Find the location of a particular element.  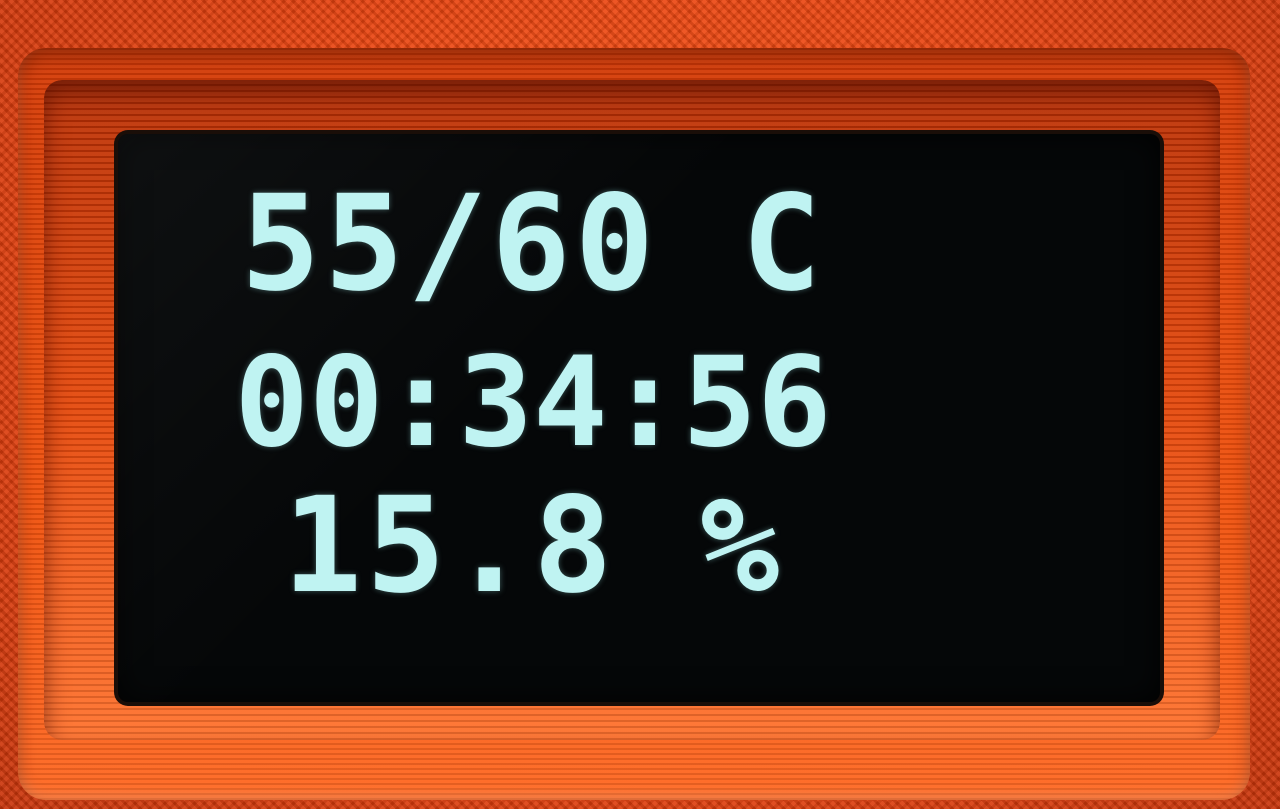

temperature-readout: 55/60 C is located at coordinates (533, 244).